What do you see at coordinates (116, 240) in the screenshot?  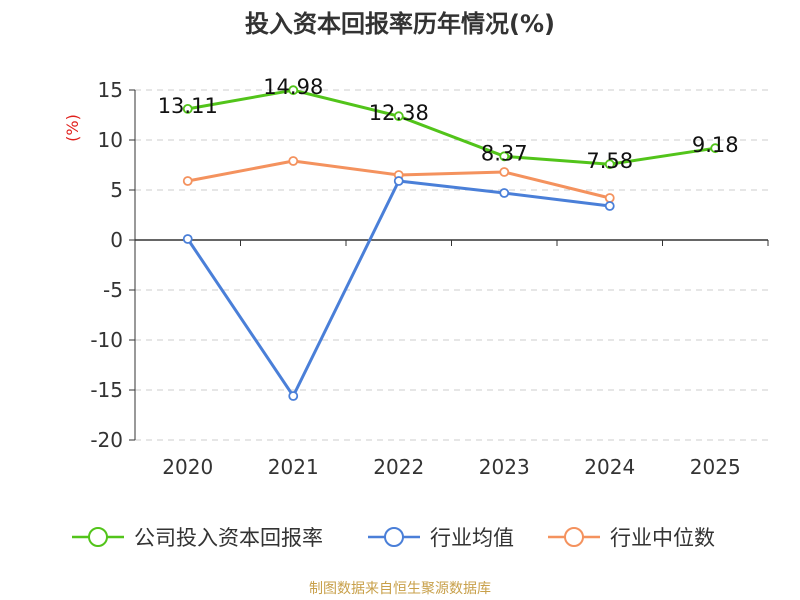 I see `y-tick-label: 0` at bounding box center [116, 240].